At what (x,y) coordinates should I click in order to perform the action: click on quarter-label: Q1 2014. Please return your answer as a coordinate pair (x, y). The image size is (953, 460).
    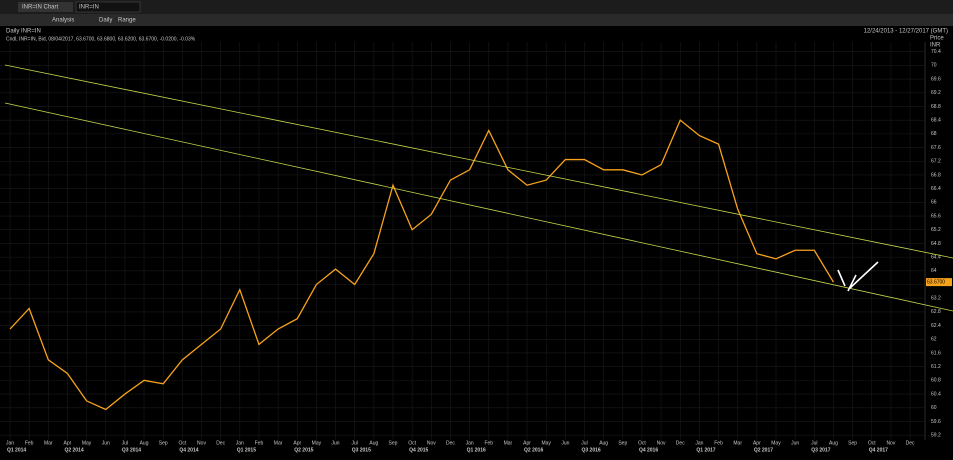
    Looking at the image, I should click on (16, 450).